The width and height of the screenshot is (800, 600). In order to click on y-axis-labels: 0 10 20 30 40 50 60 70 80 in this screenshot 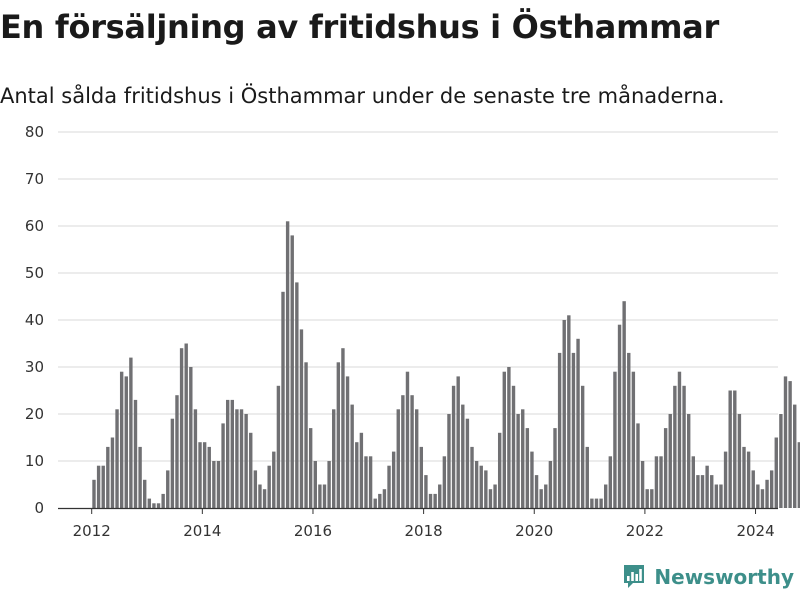, I will do `click(34, 320)`.